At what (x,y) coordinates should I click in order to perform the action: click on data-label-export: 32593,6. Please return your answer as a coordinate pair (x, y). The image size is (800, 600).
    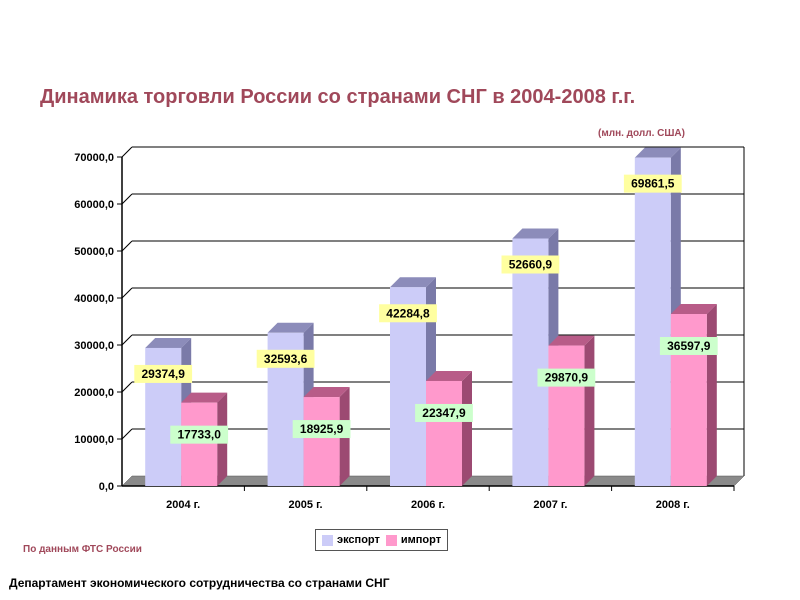
    Looking at the image, I should click on (286, 359).